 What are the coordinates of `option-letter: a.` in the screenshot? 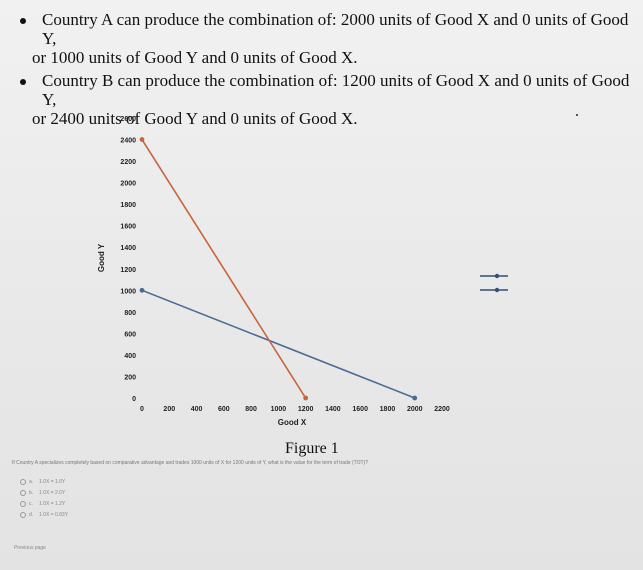 It's located at (31, 481).